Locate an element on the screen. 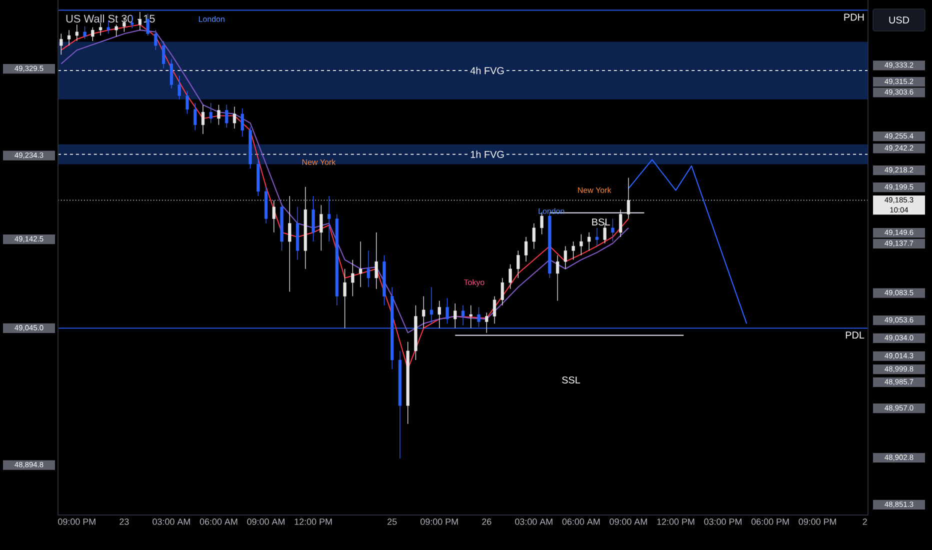 The width and height of the screenshot is (932, 550). ref-line-label: PDL is located at coordinates (855, 335).